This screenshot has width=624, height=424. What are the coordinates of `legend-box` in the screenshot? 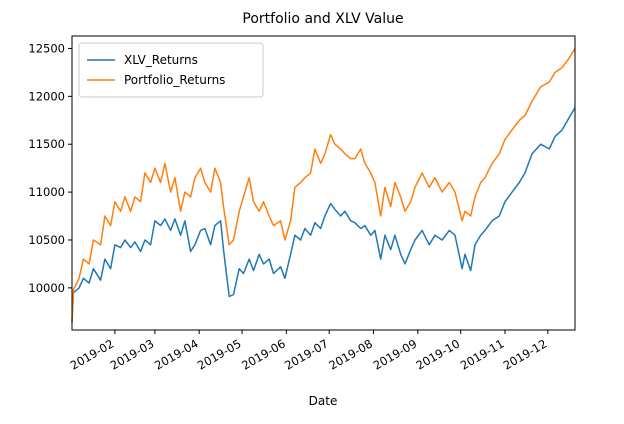 It's located at (171, 70).